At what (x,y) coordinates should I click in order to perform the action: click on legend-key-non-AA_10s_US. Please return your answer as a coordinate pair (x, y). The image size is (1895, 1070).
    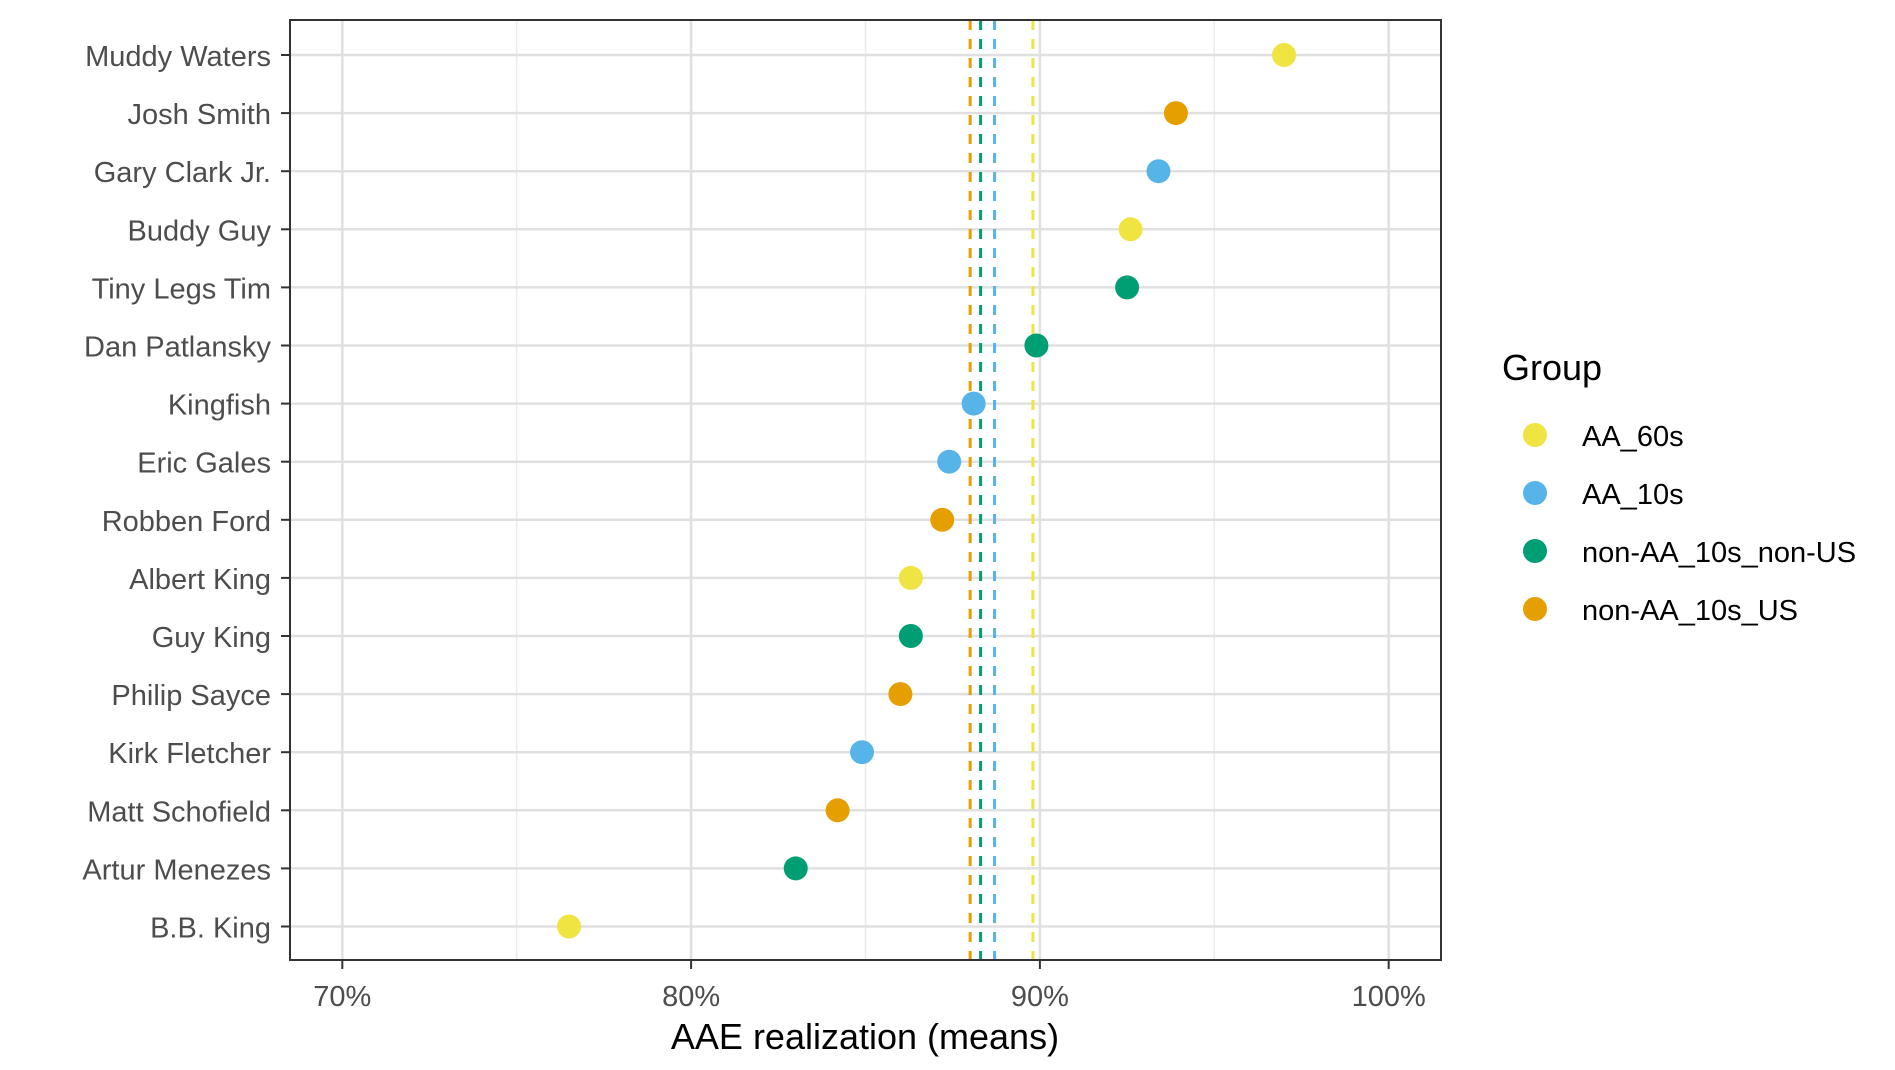
    Looking at the image, I should click on (1535, 609).